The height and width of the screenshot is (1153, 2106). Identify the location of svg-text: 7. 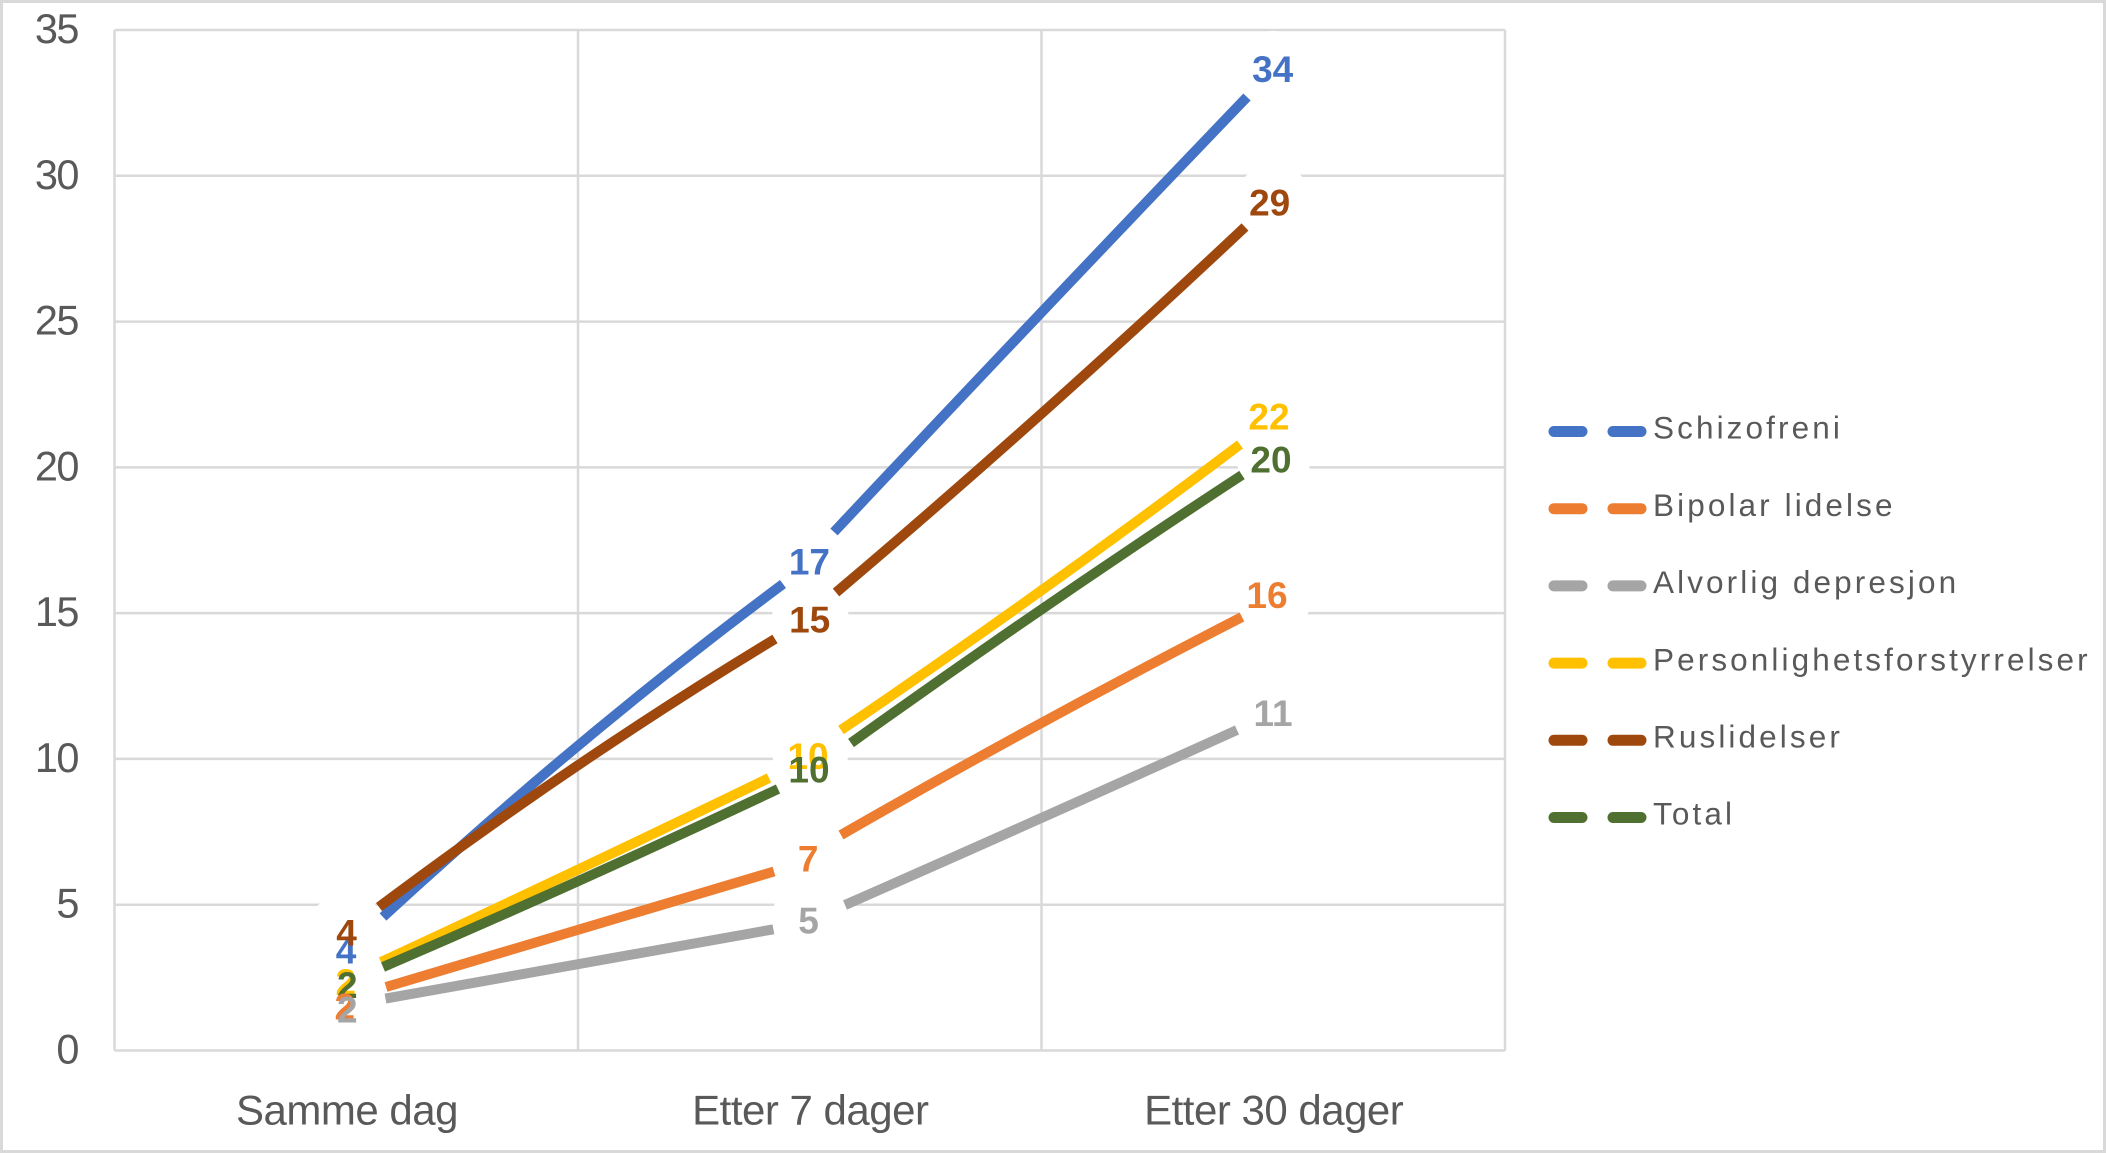
(808, 859).